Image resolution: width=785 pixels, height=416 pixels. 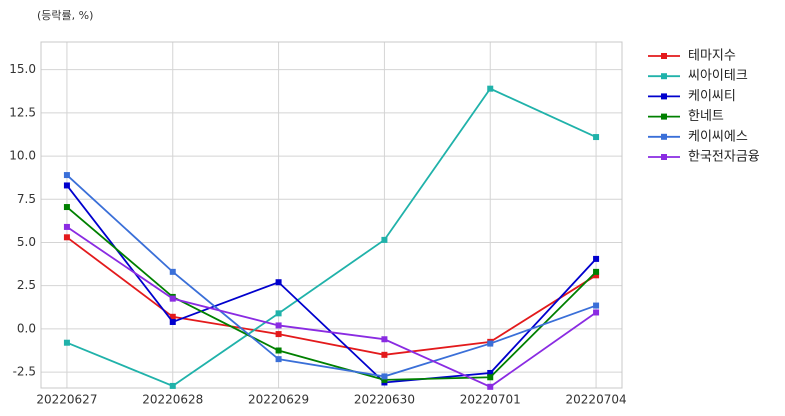 What do you see at coordinates (706, 116) in the screenshot?
I see `legend-label: 한네트` at bounding box center [706, 116].